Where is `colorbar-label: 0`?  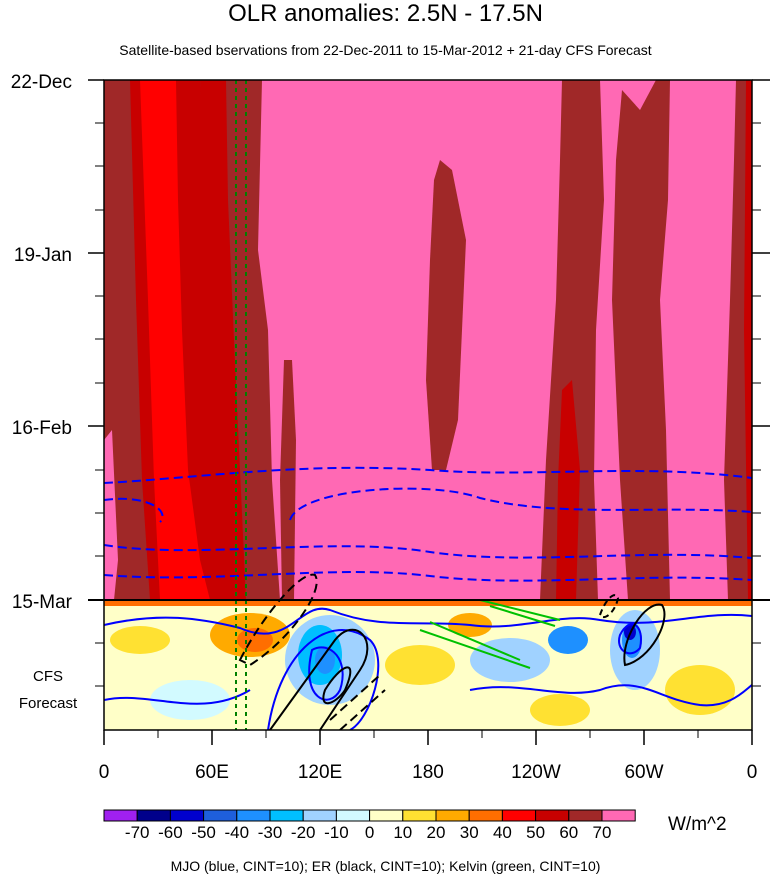
colorbar-label: 0 is located at coordinates (369, 832).